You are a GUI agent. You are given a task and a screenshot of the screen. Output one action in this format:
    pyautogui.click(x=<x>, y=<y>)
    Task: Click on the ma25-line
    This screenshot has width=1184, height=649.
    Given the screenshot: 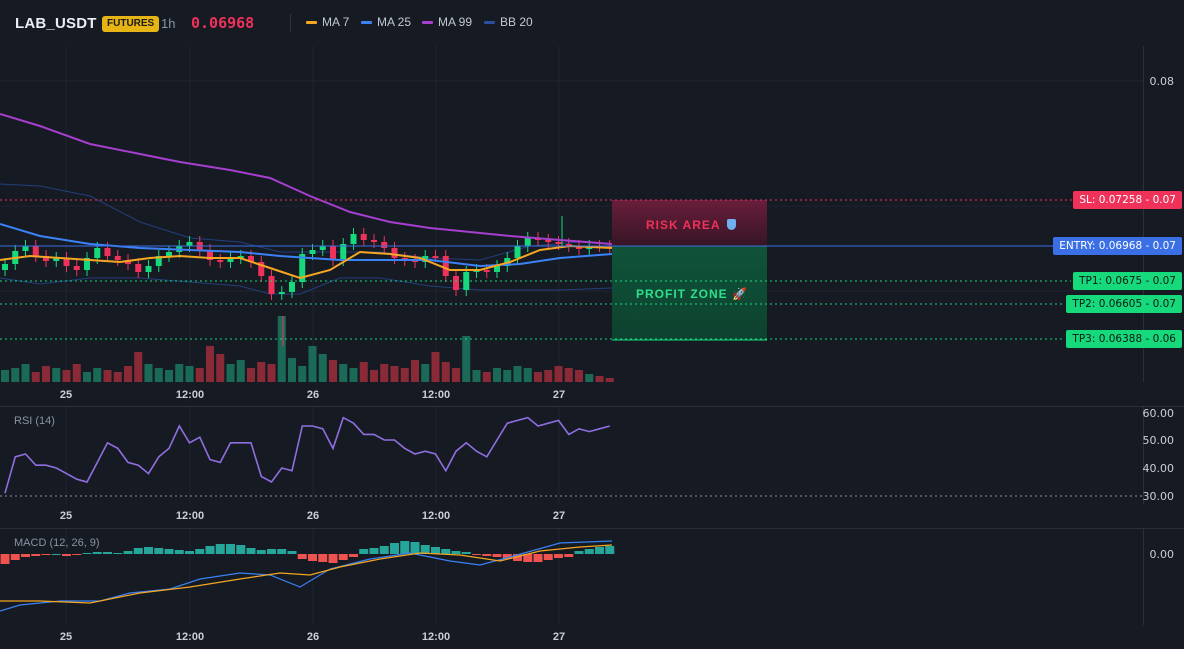 What is the action you would take?
    pyautogui.click(x=306, y=245)
    